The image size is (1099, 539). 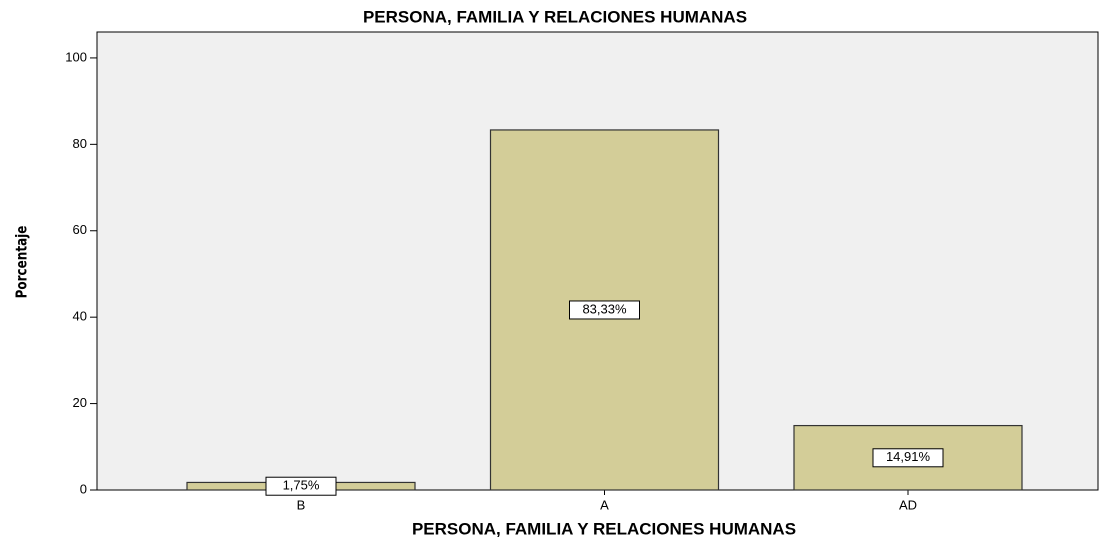 I want to click on chart-title: PERSONA, FAMILIA Y RELACIONES HUMANAS, so click(x=555, y=16).